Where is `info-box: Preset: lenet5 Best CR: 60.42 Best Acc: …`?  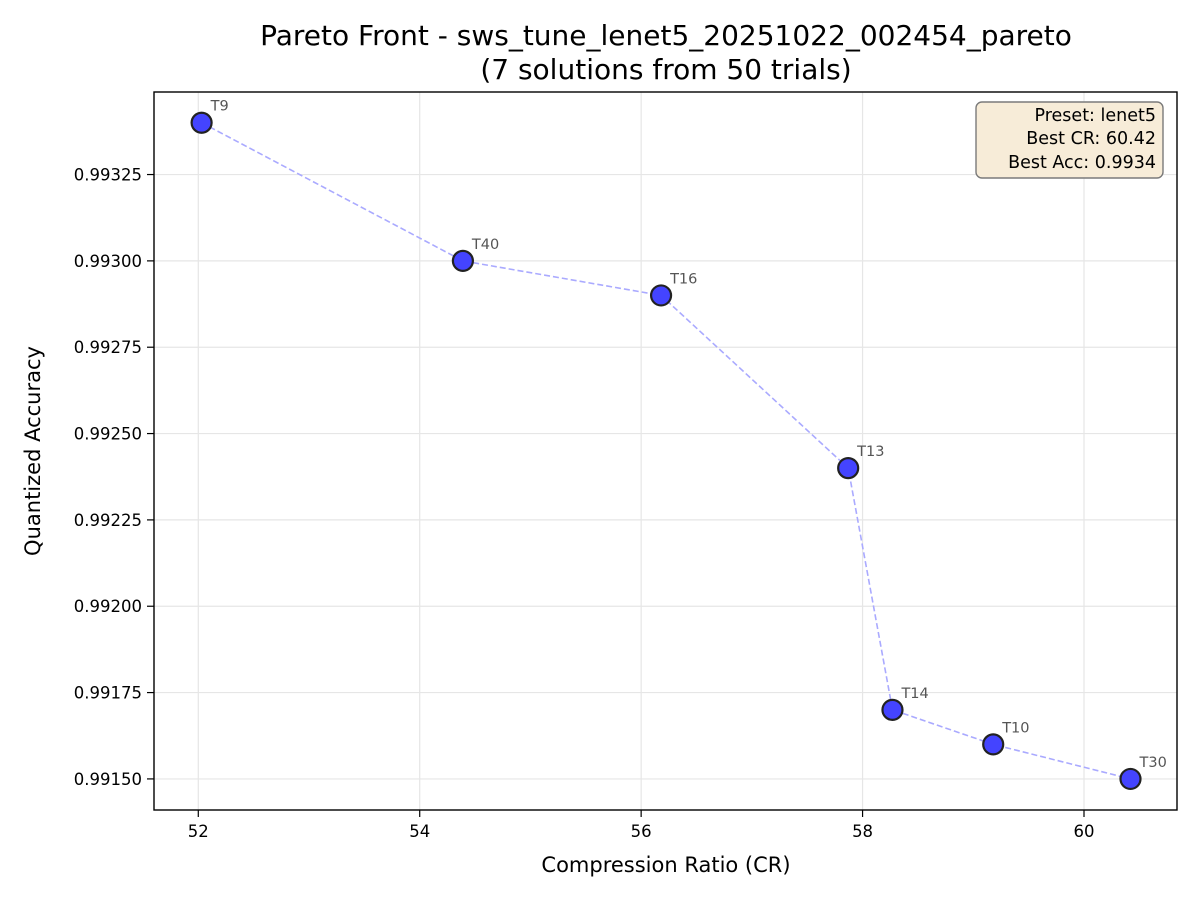
info-box: Preset: lenet5 Best CR: 60.42 Best Acc: … is located at coordinates (1069, 140).